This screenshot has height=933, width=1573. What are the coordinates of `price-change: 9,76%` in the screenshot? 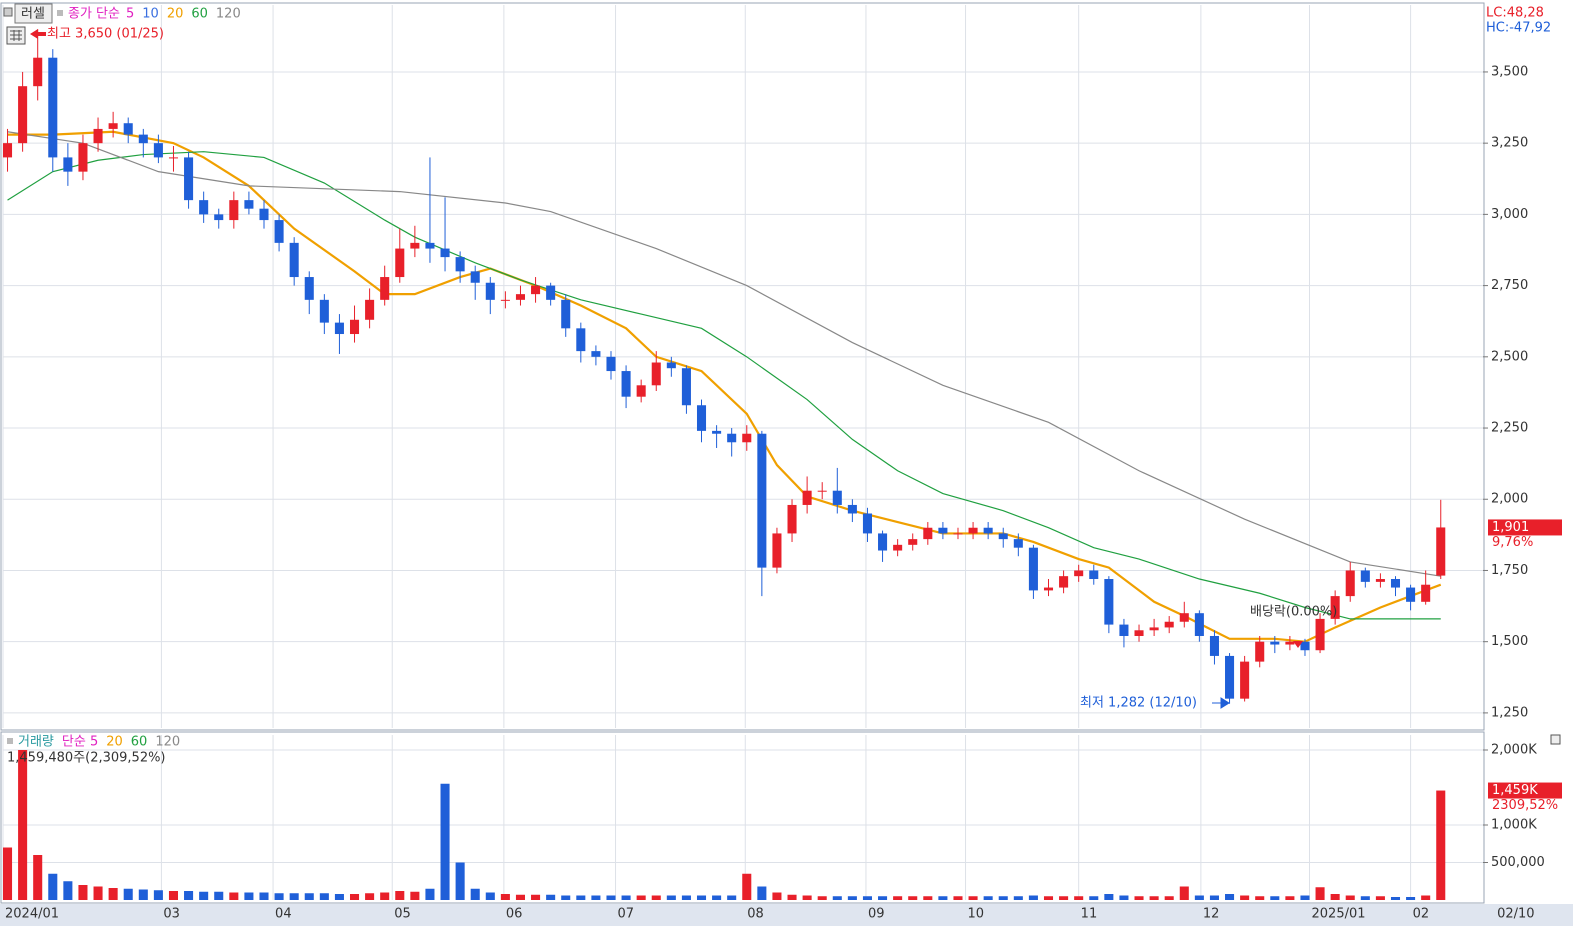 It's located at (1512, 542).